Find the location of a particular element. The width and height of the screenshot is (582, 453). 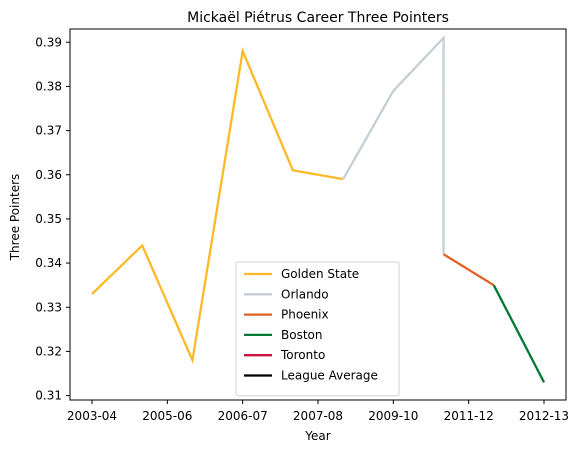

y-tick-label-2: 0.33 is located at coordinates (48, 307).